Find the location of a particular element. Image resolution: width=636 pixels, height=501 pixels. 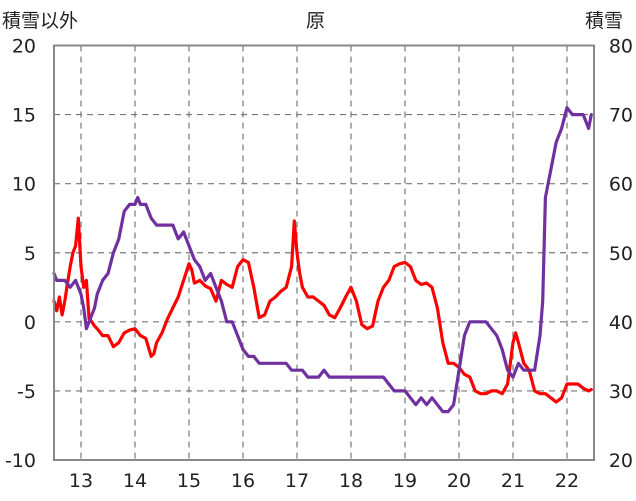

right-y-tick-label: 30 is located at coordinates (621, 392).